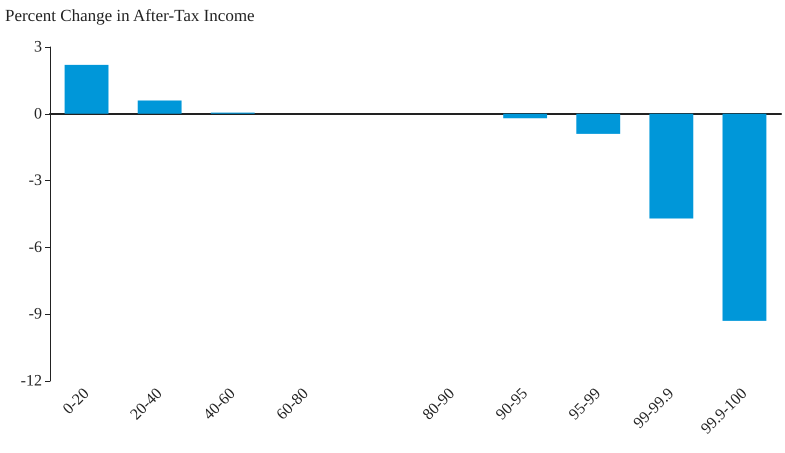 This screenshot has width=785, height=453. I want to click on y-tick-label: -12, so click(31, 381).